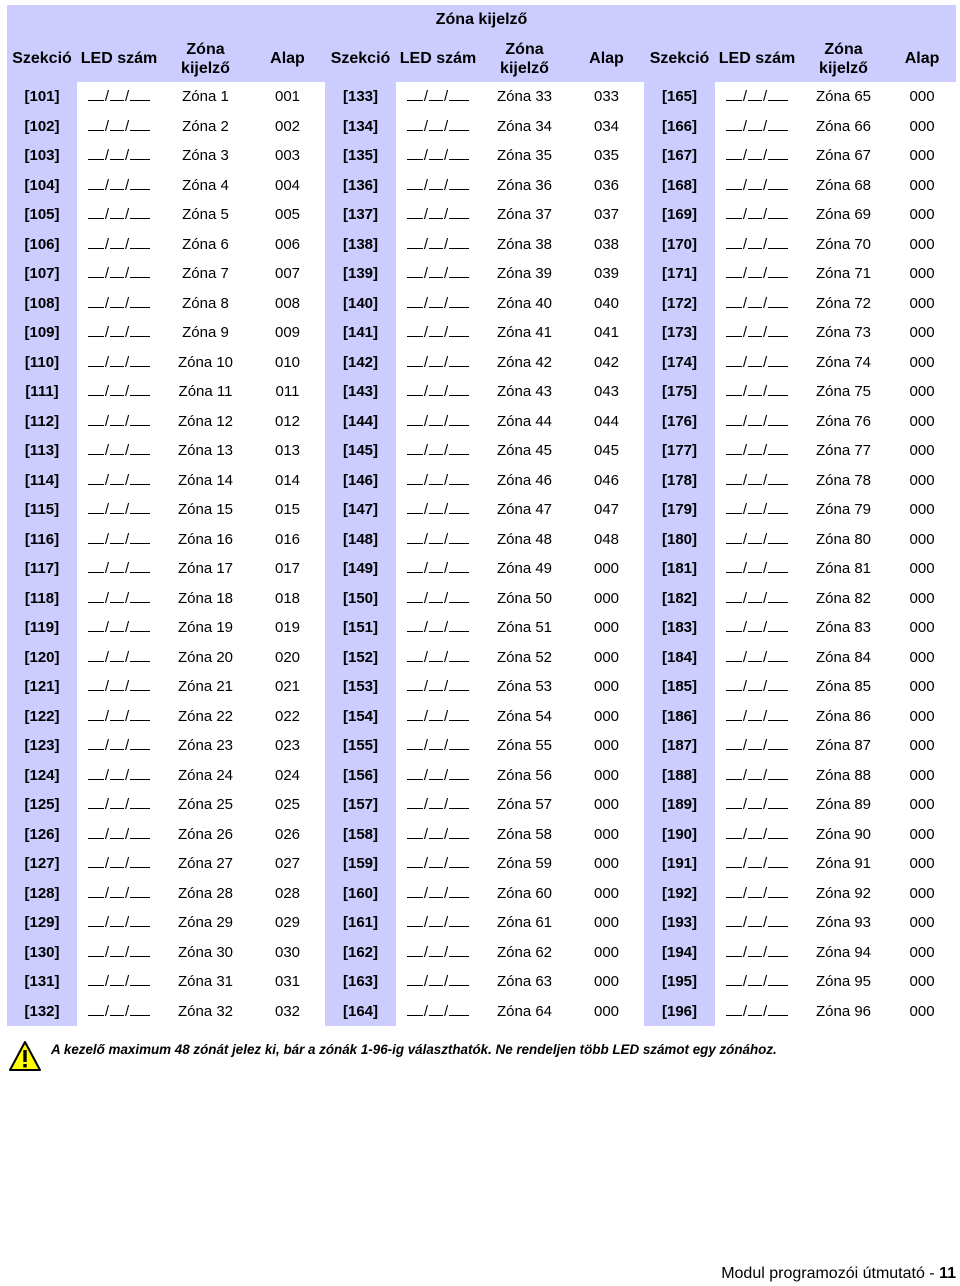 This screenshot has height=1286, width=960. Describe the element at coordinates (922, 598) in the screenshot. I see `default-cell: 000` at that location.